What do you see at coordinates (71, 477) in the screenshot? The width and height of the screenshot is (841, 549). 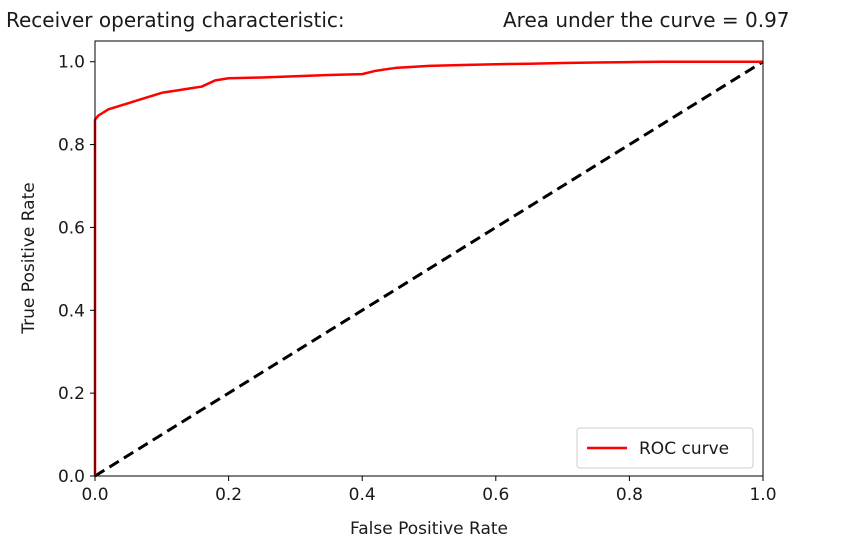 I see `y-tick-label: 0.0` at bounding box center [71, 477].